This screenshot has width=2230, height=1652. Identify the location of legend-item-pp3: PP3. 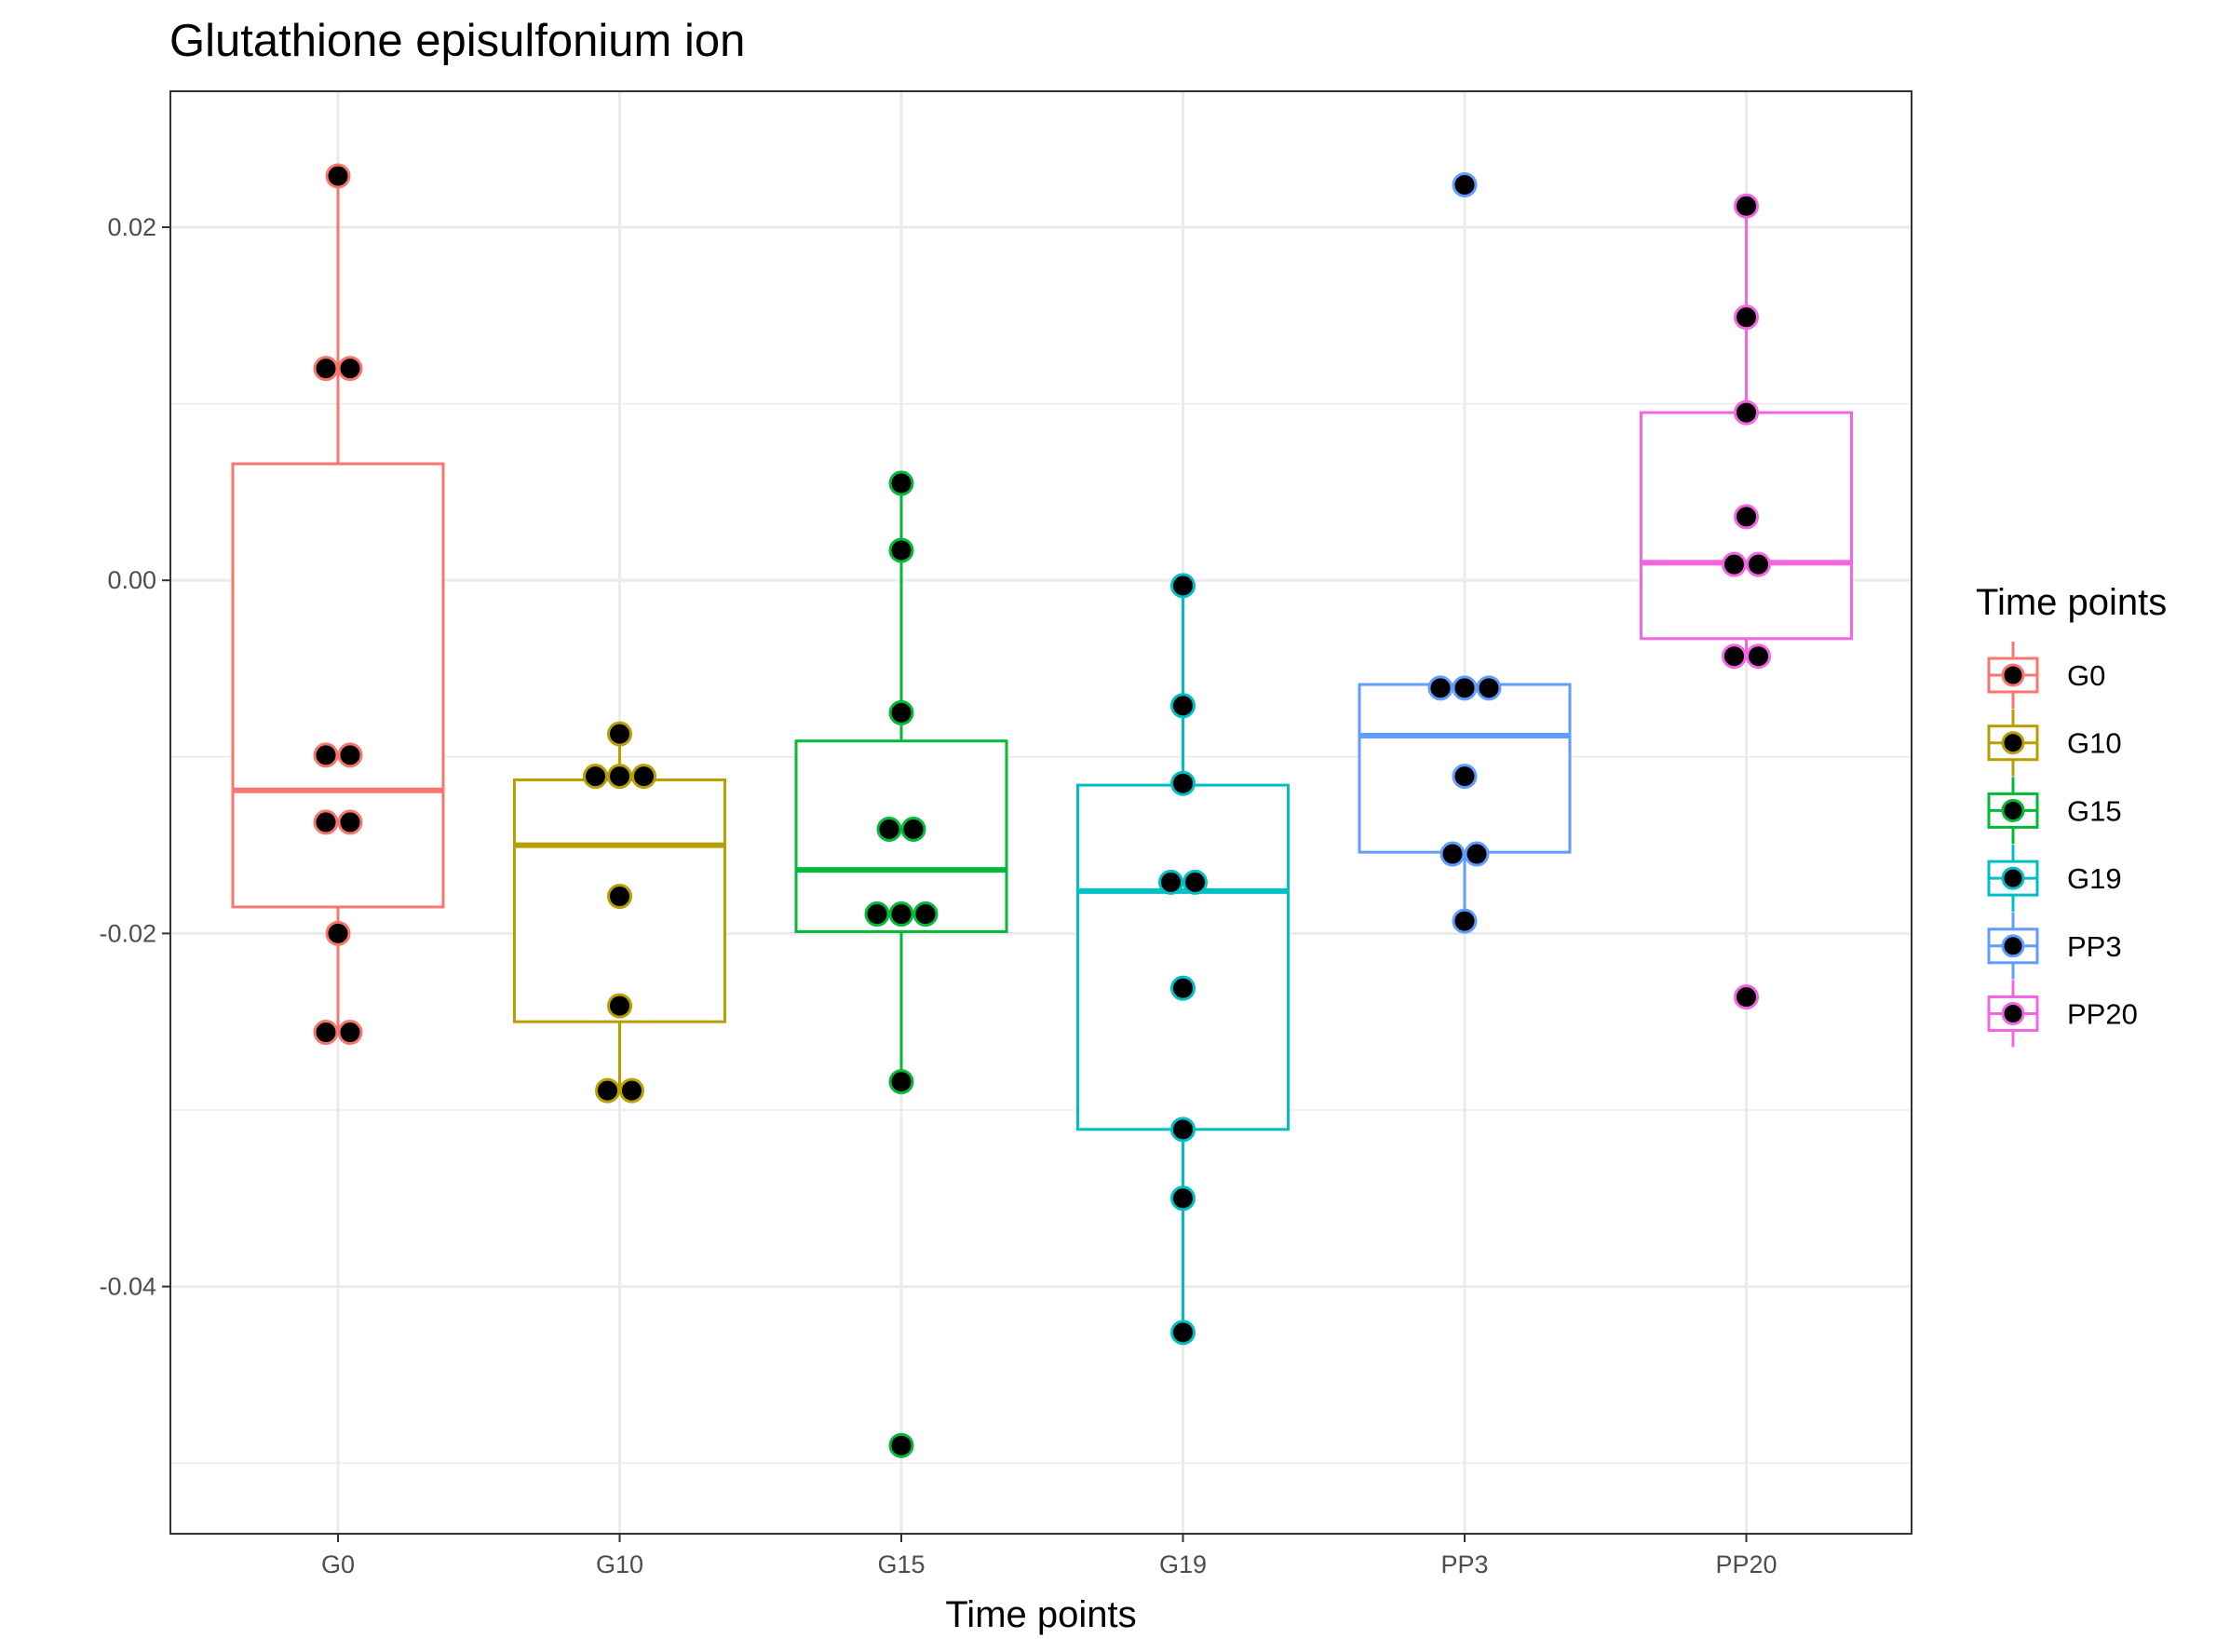
(2055, 946).